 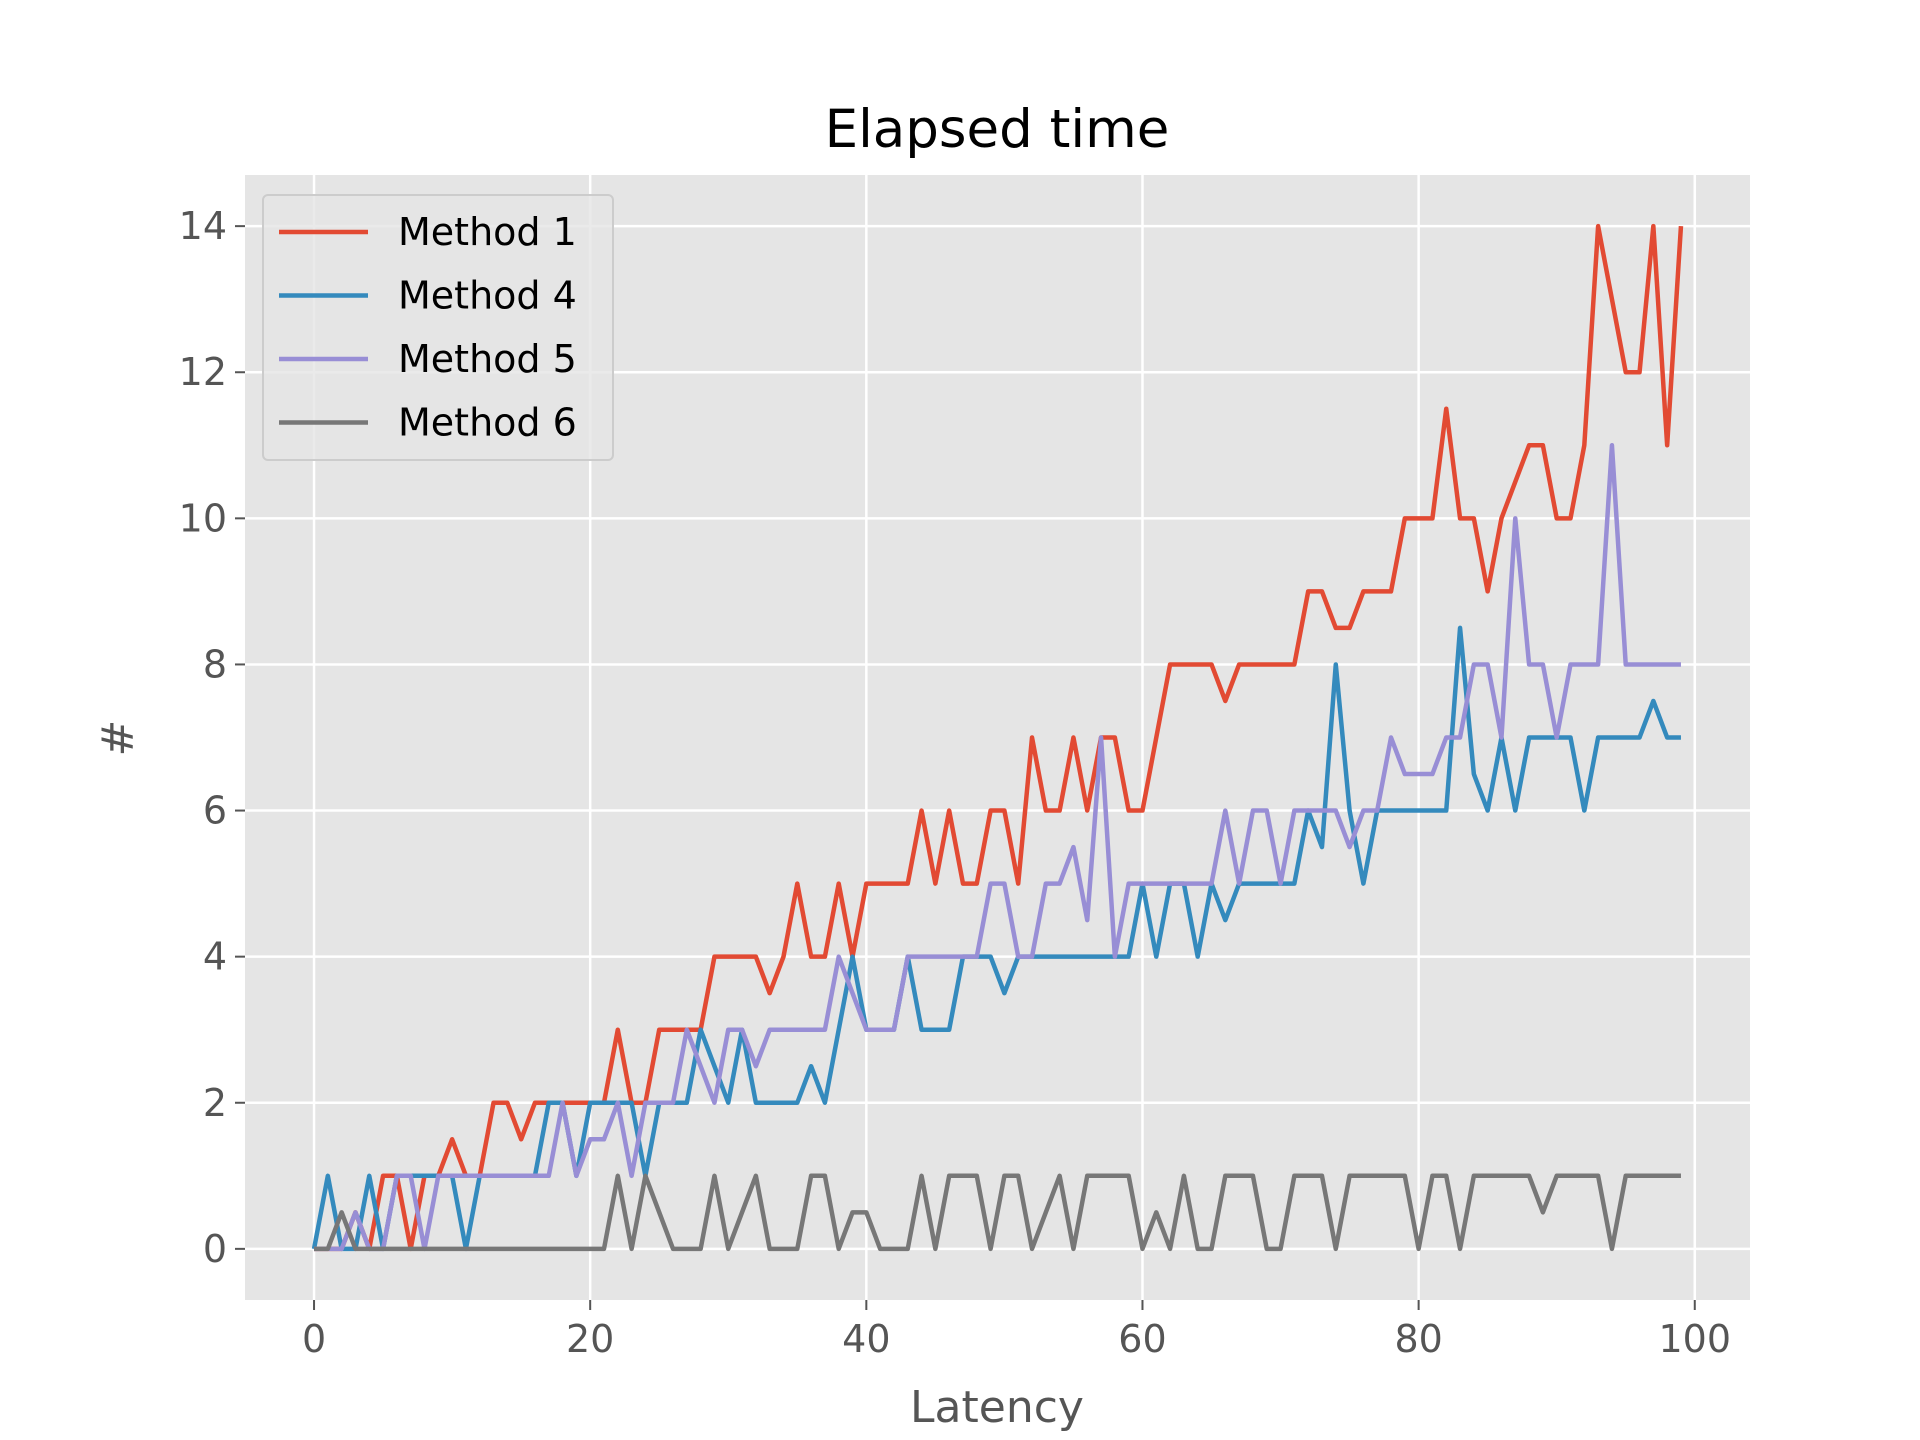 I want to click on y-axis-label: #, so click(x=118, y=738).